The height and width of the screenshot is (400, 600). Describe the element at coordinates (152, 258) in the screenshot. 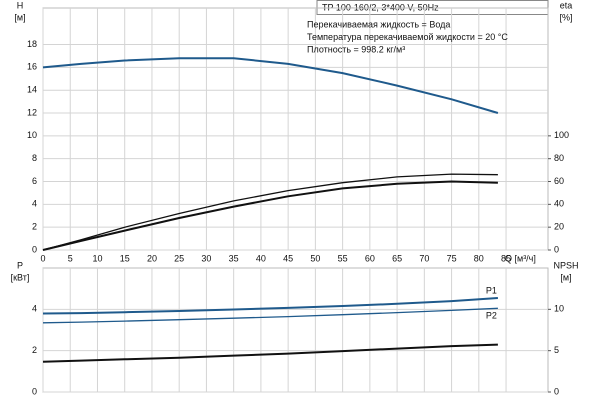

I see `x-tick-label: 20` at that location.